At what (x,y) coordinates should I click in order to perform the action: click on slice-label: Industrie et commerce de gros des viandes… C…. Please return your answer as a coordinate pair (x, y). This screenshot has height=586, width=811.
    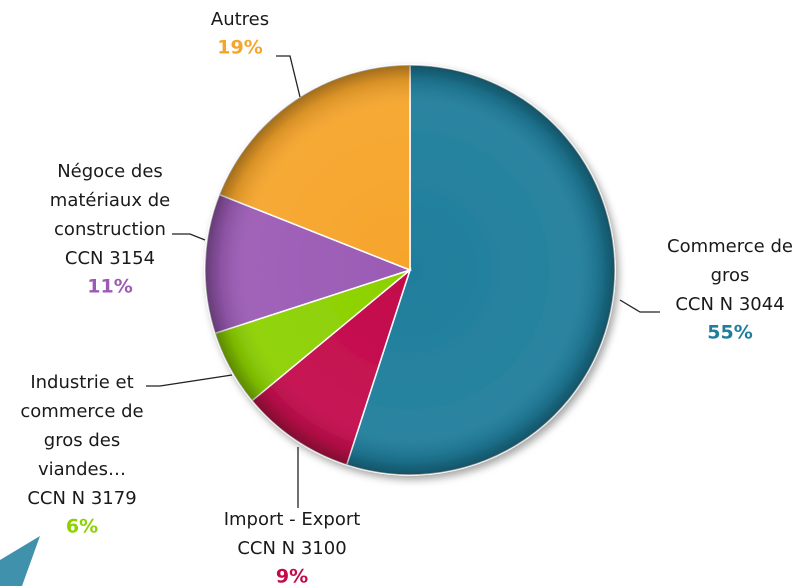
    Looking at the image, I should click on (81, 440).